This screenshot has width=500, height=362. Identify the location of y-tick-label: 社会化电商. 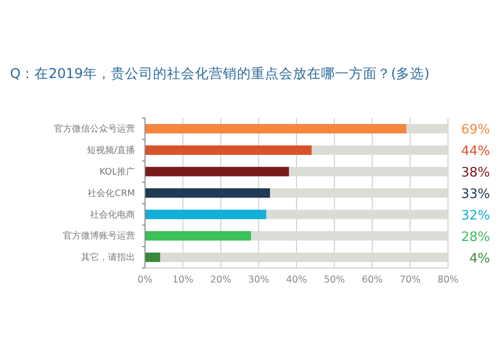
(112, 214).